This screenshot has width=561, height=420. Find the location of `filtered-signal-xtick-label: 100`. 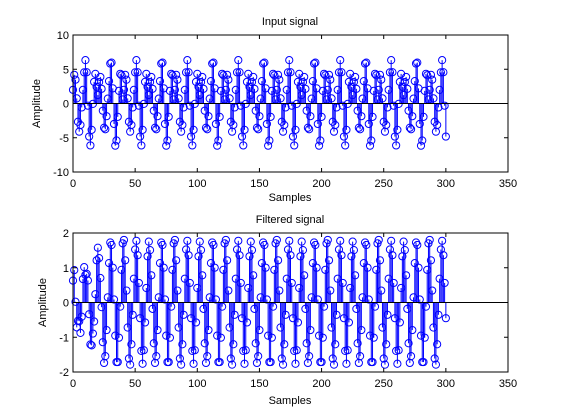

filtered-signal-xtick-label: 100 is located at coordinates (197, 384).